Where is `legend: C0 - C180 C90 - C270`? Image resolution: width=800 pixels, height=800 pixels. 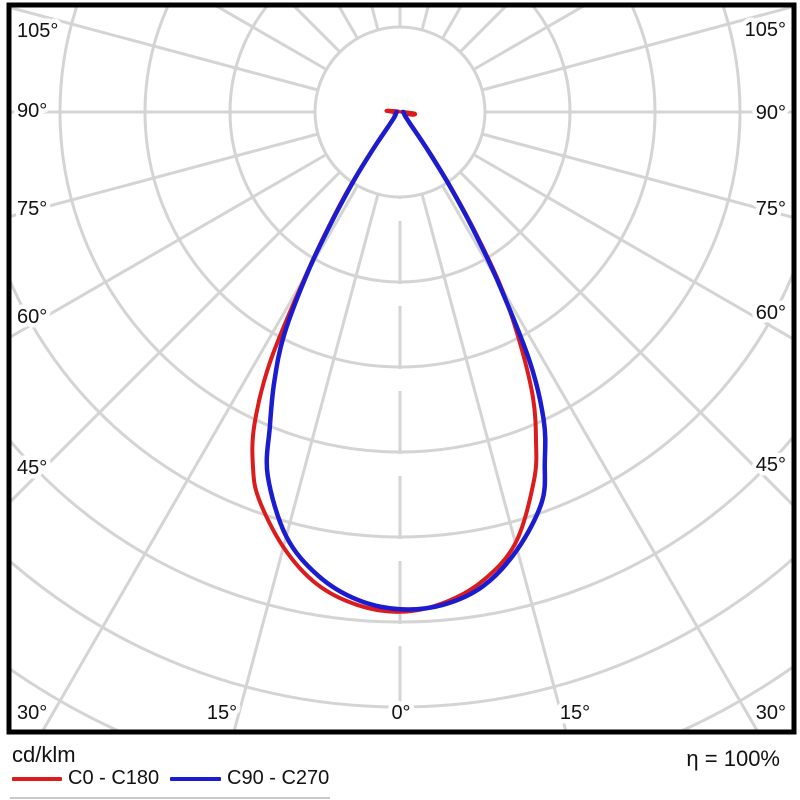
legend: C0 - C180 C90 - C270 is located at coordinates (210, 780).